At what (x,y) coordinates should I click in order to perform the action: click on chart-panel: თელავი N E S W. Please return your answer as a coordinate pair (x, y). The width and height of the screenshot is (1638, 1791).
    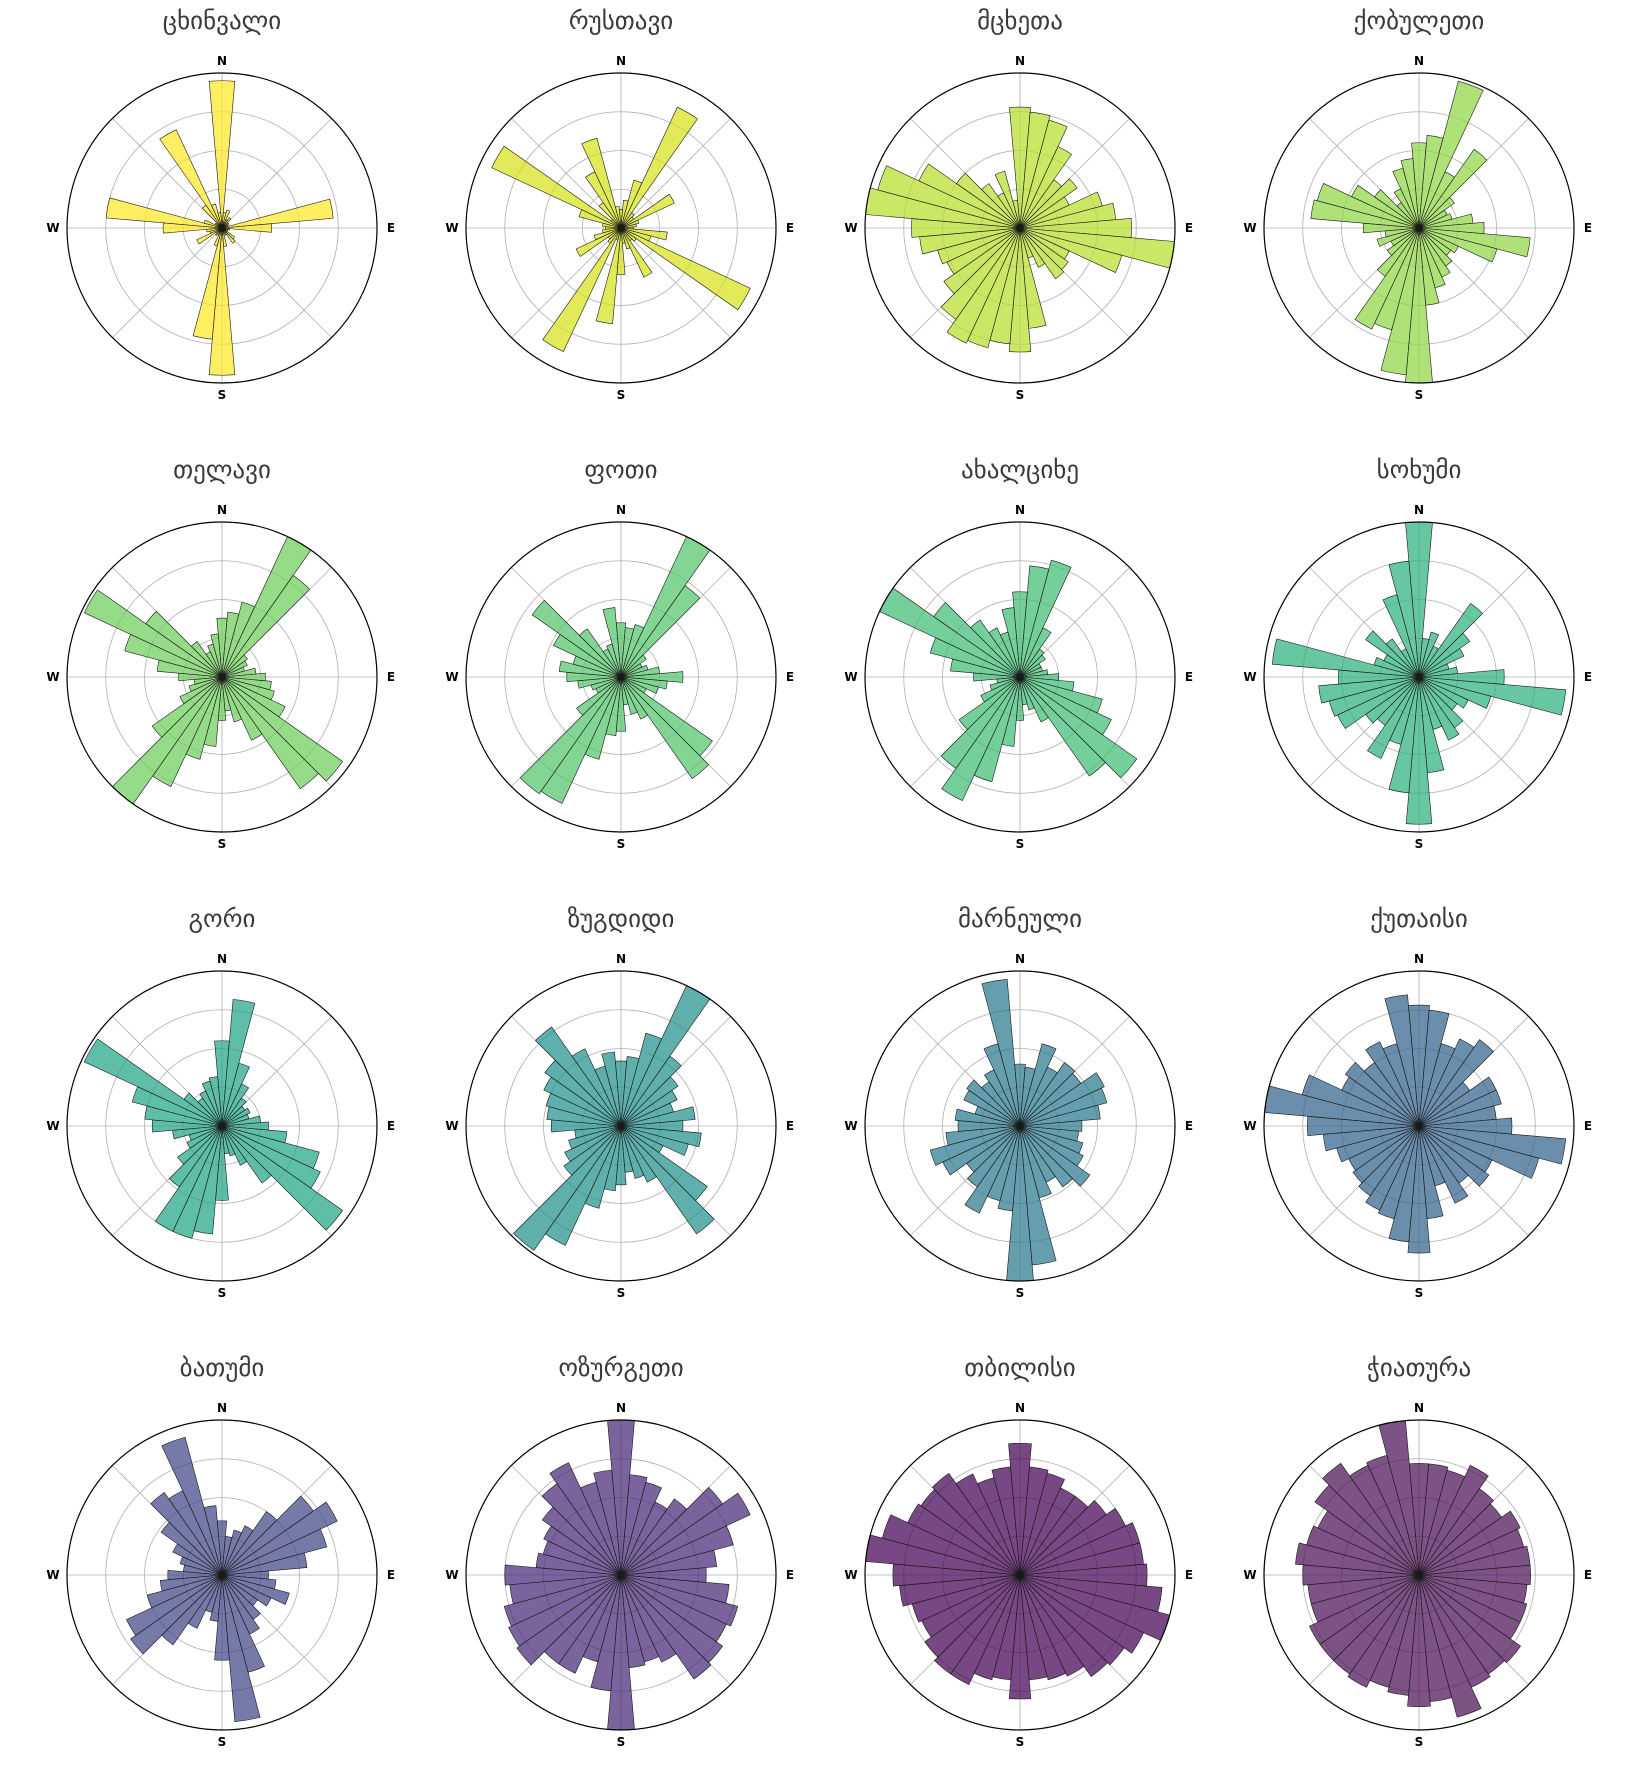
    Looking at the image, I should click on (222, 673).